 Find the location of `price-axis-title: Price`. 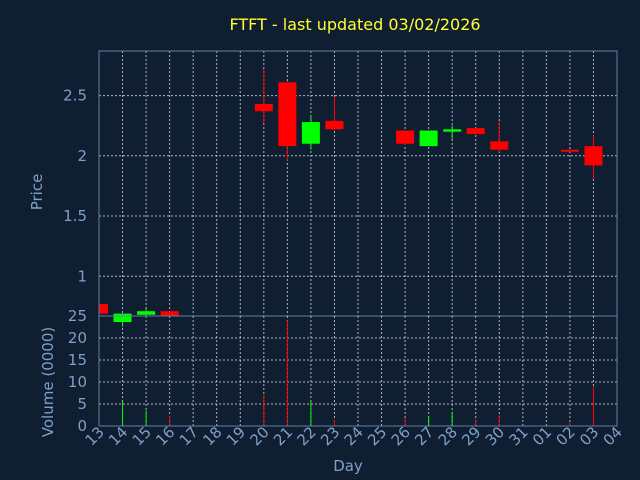

price-axis-title: Price is located at coordinates (37, 192).